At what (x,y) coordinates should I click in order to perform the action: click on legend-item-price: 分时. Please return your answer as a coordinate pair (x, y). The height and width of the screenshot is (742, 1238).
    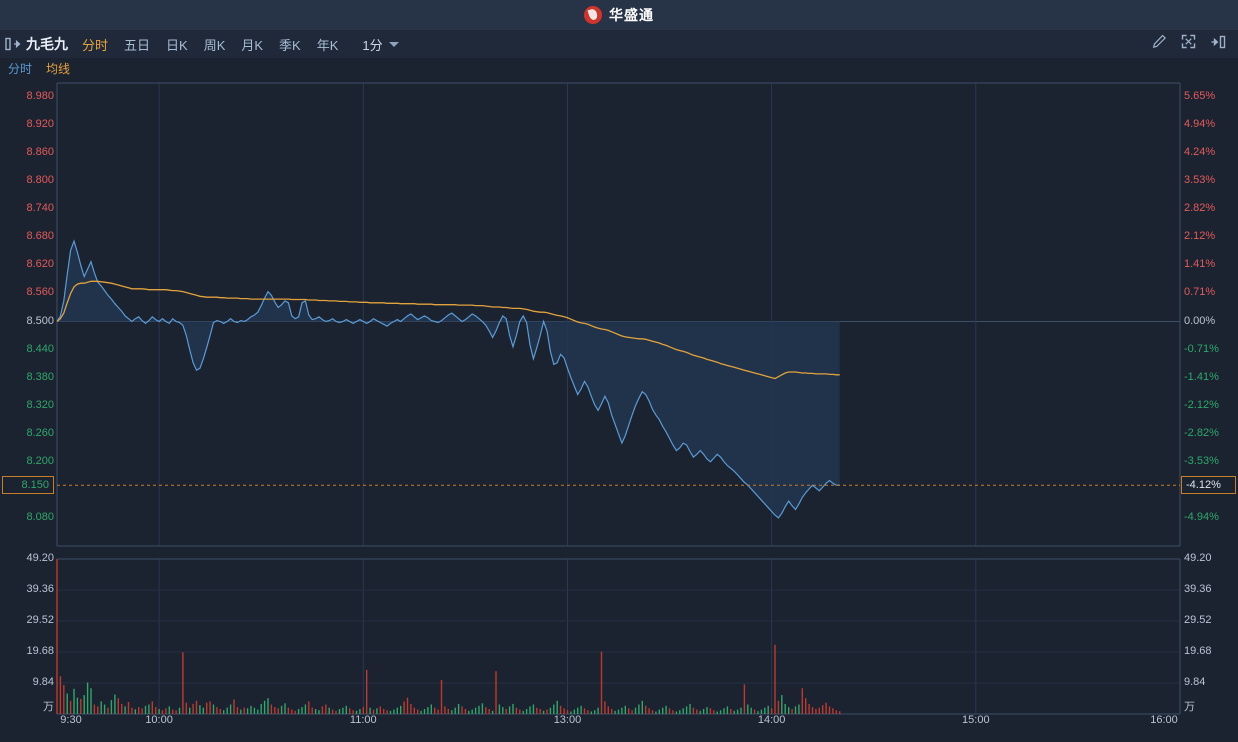
    Looking at the image, I should click on (20, 68).